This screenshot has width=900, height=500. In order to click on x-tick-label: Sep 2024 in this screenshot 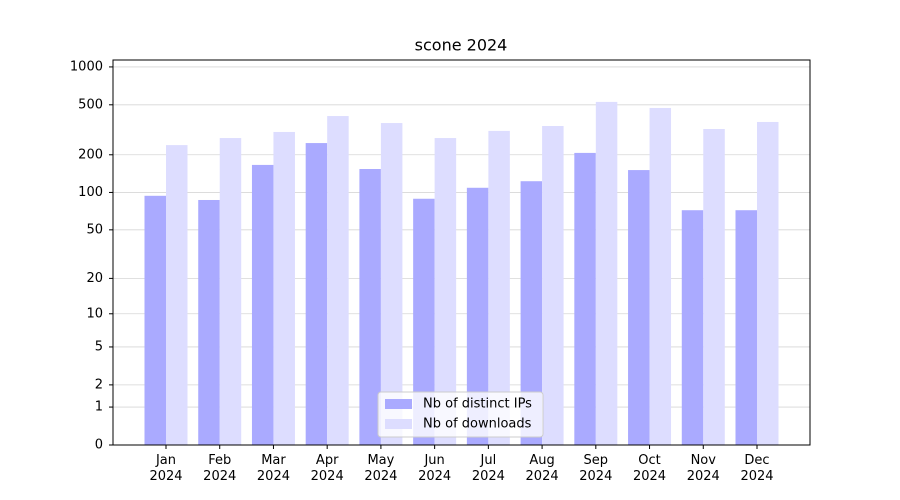, I will do `click(596, 468)`.